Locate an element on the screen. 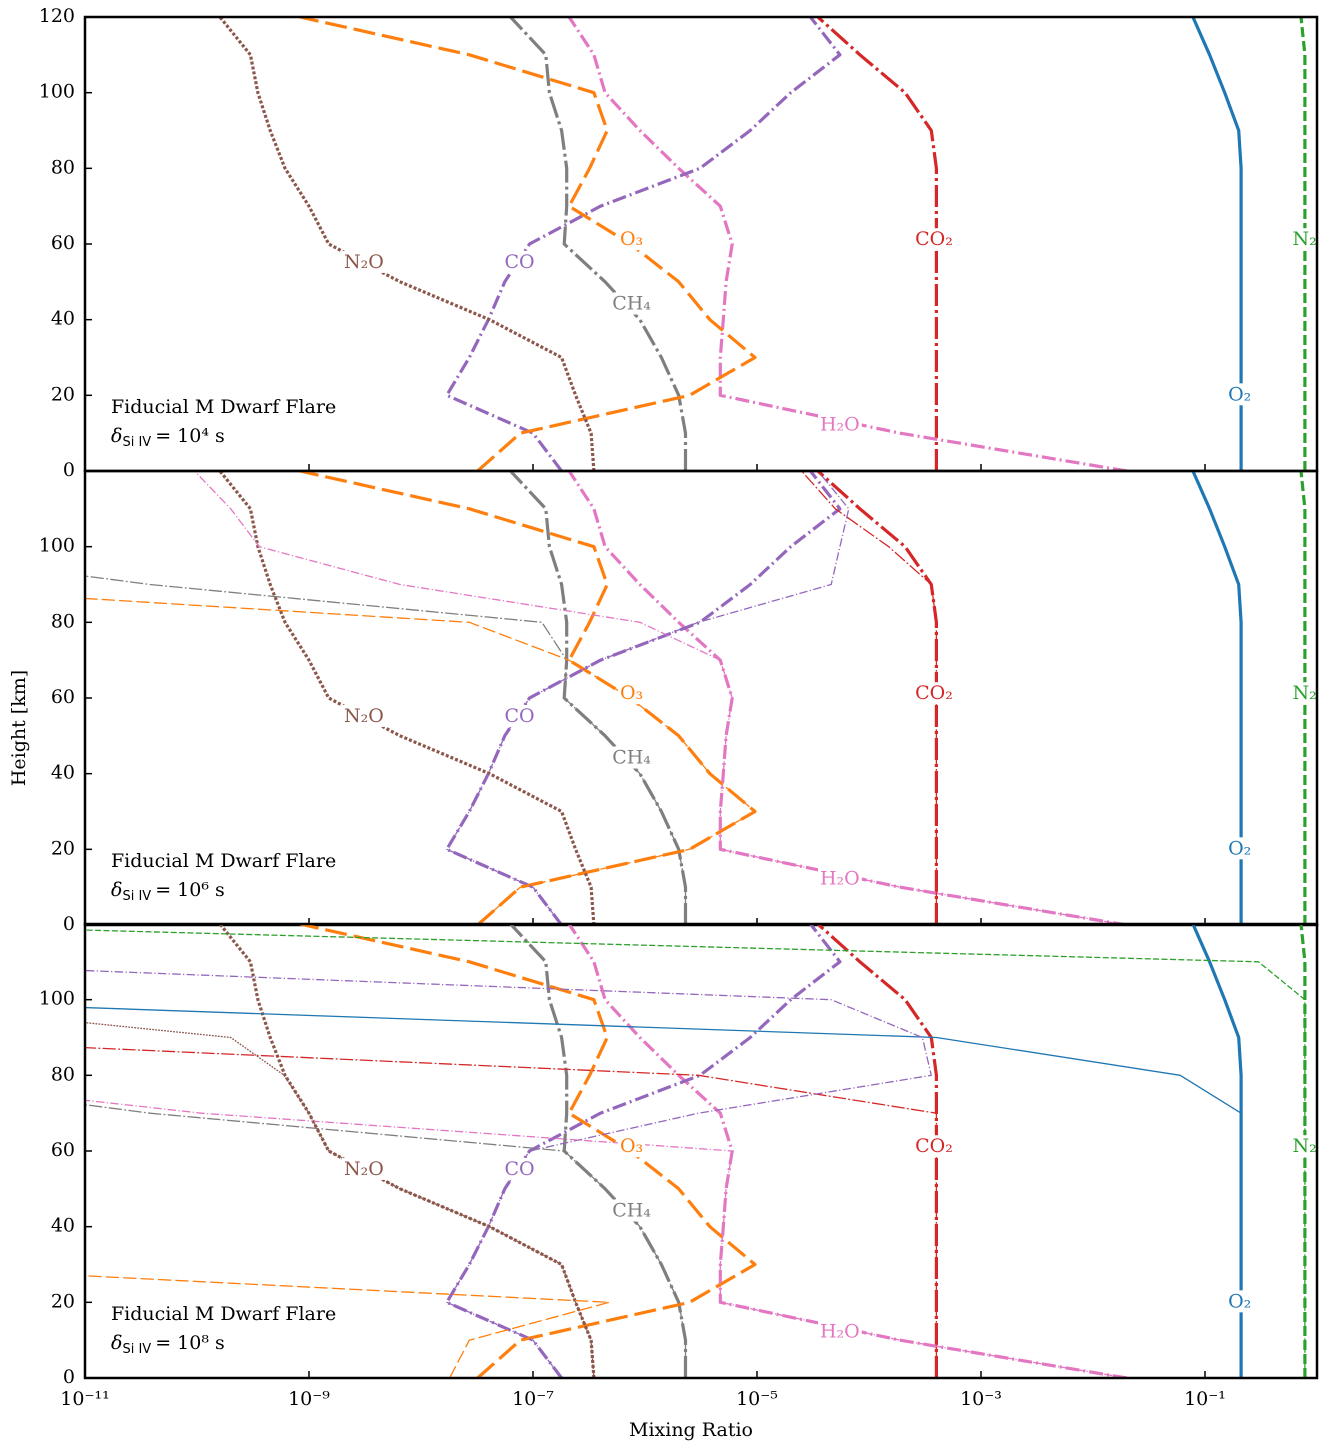  x-axis-label: Mixing Ratio is located at coordinates (691, 1430).